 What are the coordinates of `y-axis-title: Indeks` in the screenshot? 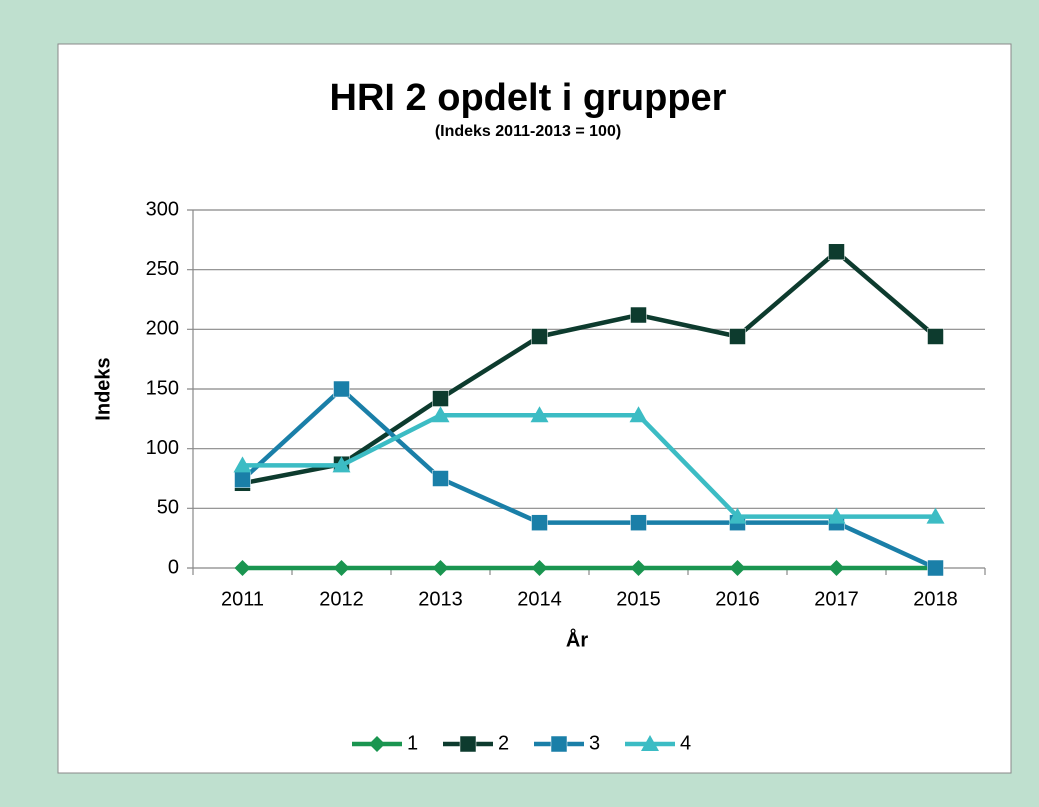 It's located at (103, 388).